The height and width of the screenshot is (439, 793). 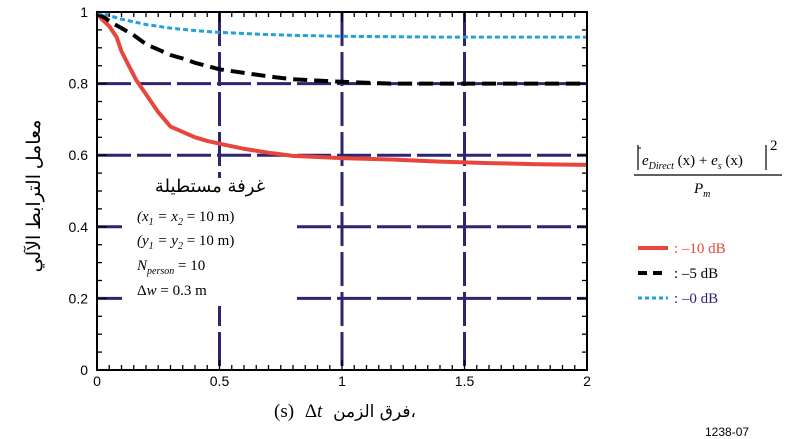 What do you see at coordinates (587, 381) in the screenshot?
I see `x-tick-label-4: 2` at bounding box center [587, 381].